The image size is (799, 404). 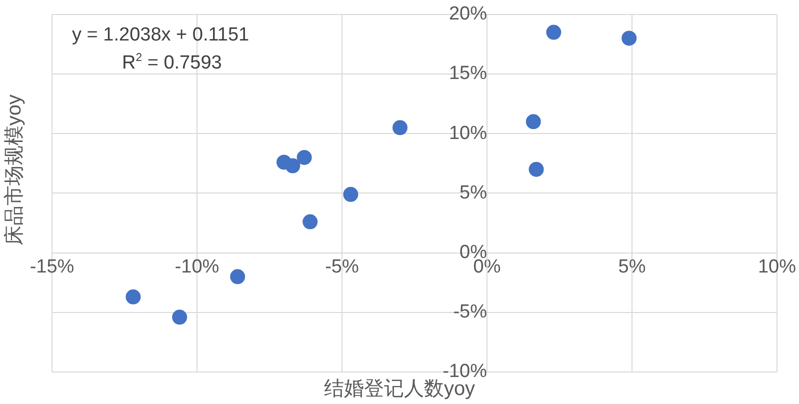 What do you see at coordinates (52, 267) in the screenshot?
I see `x-tick-label: -15%` at bounding box center [52, 267].